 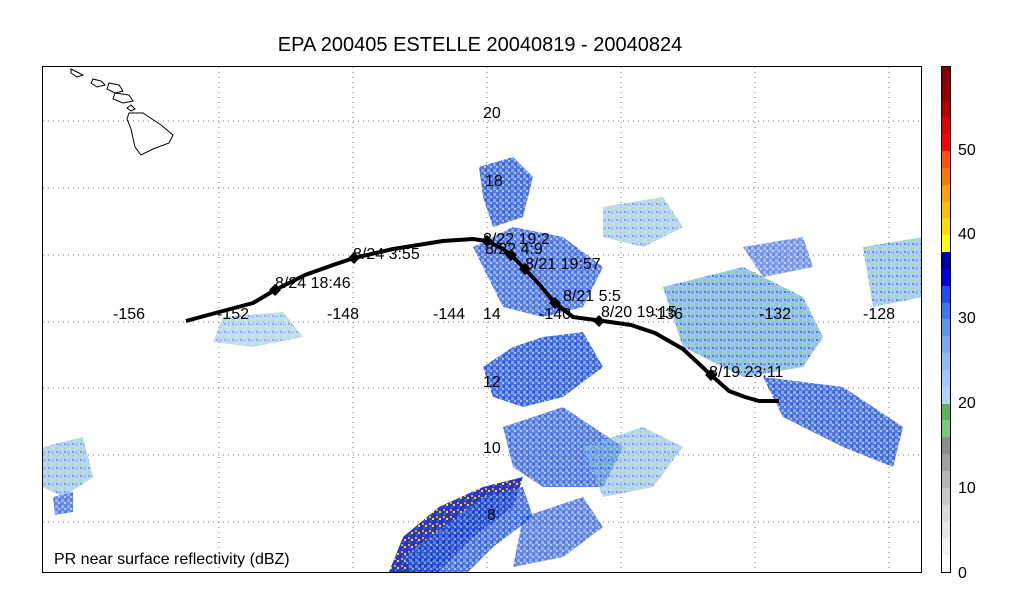 I want to click on colorbar-tick: 0, so click(x=962, y=573).